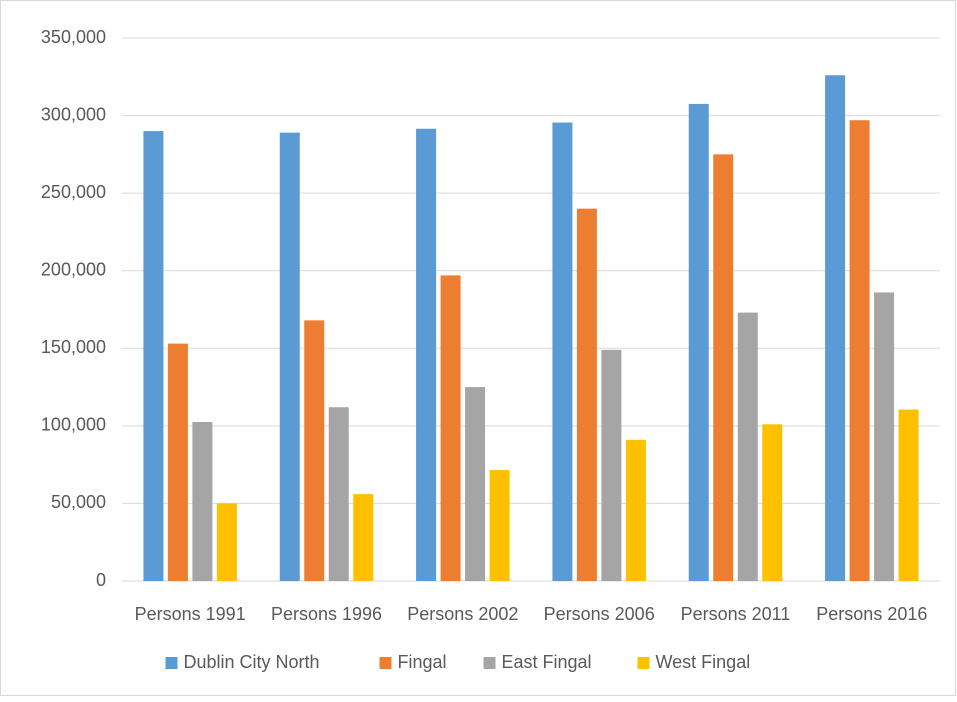 This screenshot has height=702, width=957. I want to click on y-tick-label: 300,000, so click(73, 114).